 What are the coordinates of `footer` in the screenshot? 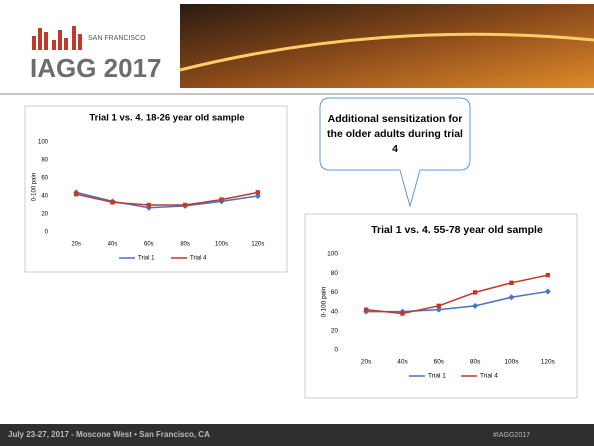 It's located at (297, 435).